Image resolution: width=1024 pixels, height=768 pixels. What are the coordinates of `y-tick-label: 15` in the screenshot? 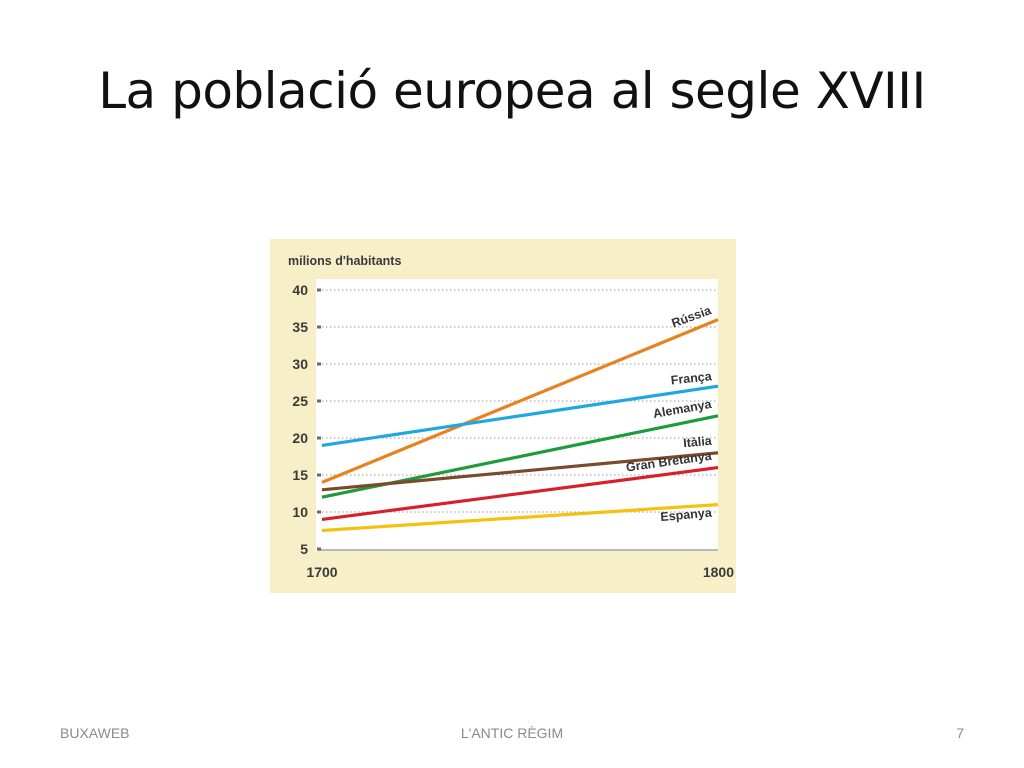 It's located at (300, 475).